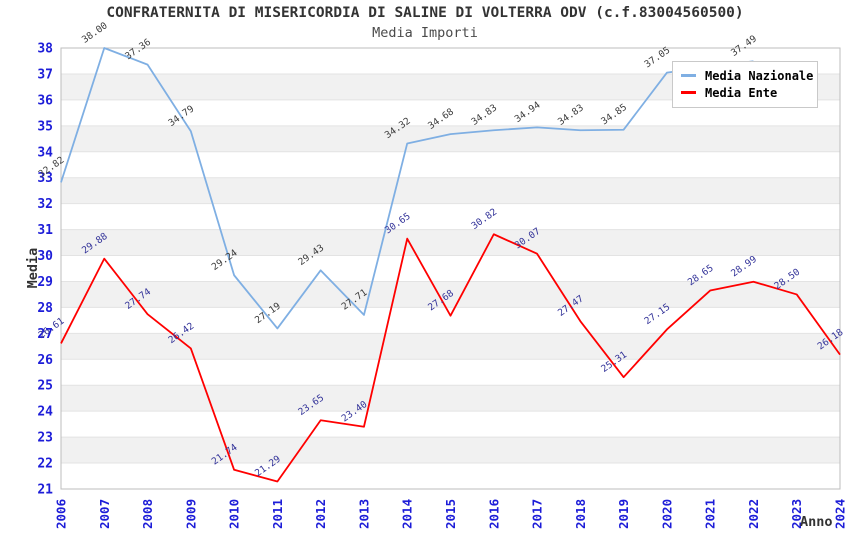  I want to click on legend-label-media-ente: Media Ente, so click(741, 92).